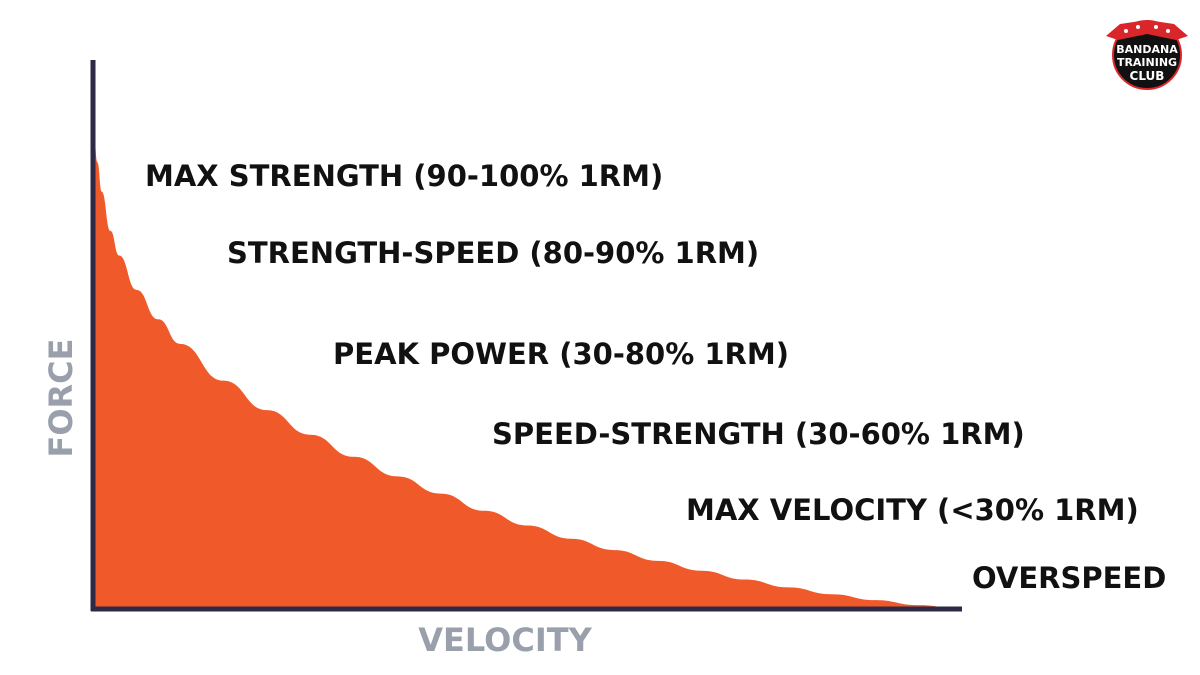  I want to click on y-axis-title: FORCE, so click(61, 397).